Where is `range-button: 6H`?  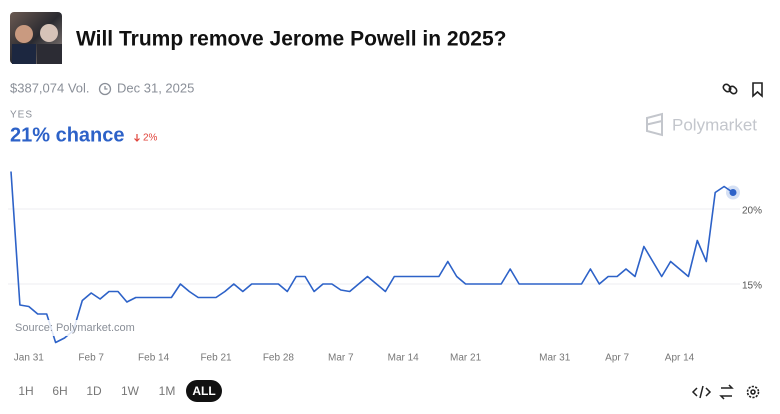
range-button: 6H is located at coordinates (59, 391).